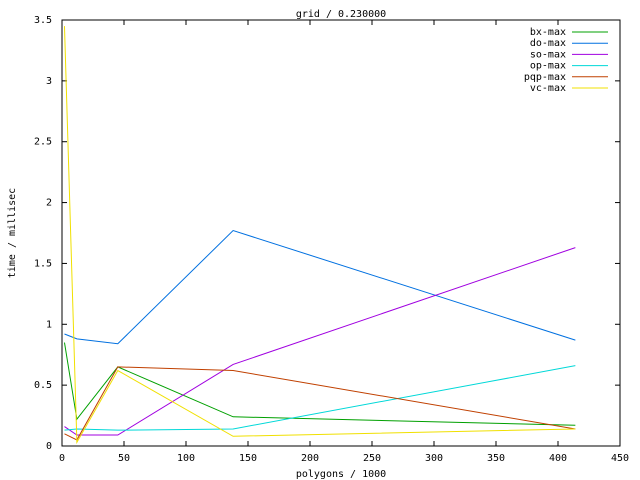 This screenshot has height=480, width=640. What do you see at coordinates (548, 88) in the screenshot?
I see `legend-label: vc-max` at bounding box center [548, 88].